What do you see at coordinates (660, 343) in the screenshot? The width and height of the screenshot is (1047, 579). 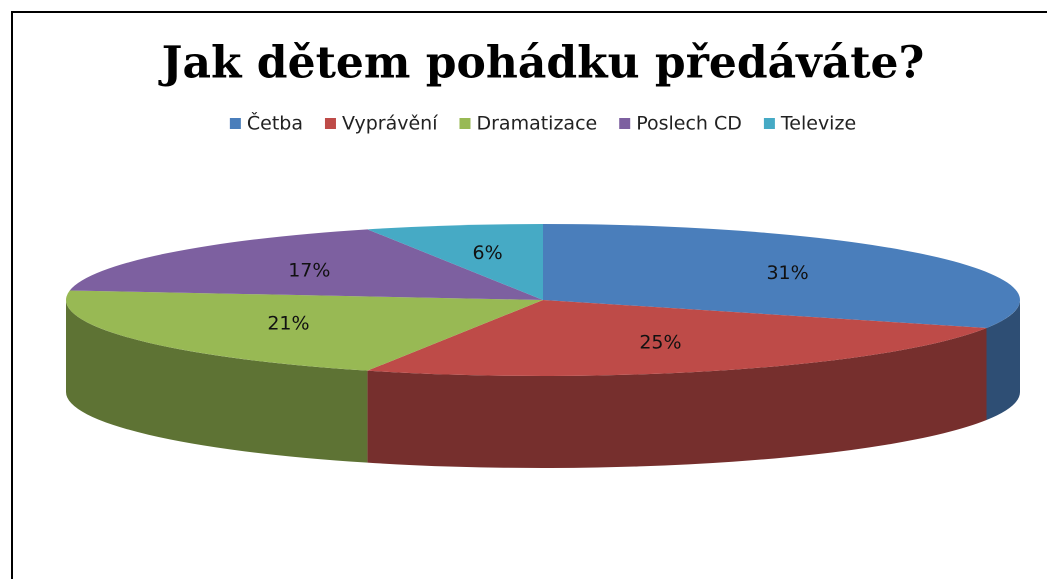 I see `data-label: 25%` at bounding box center [660, 343].